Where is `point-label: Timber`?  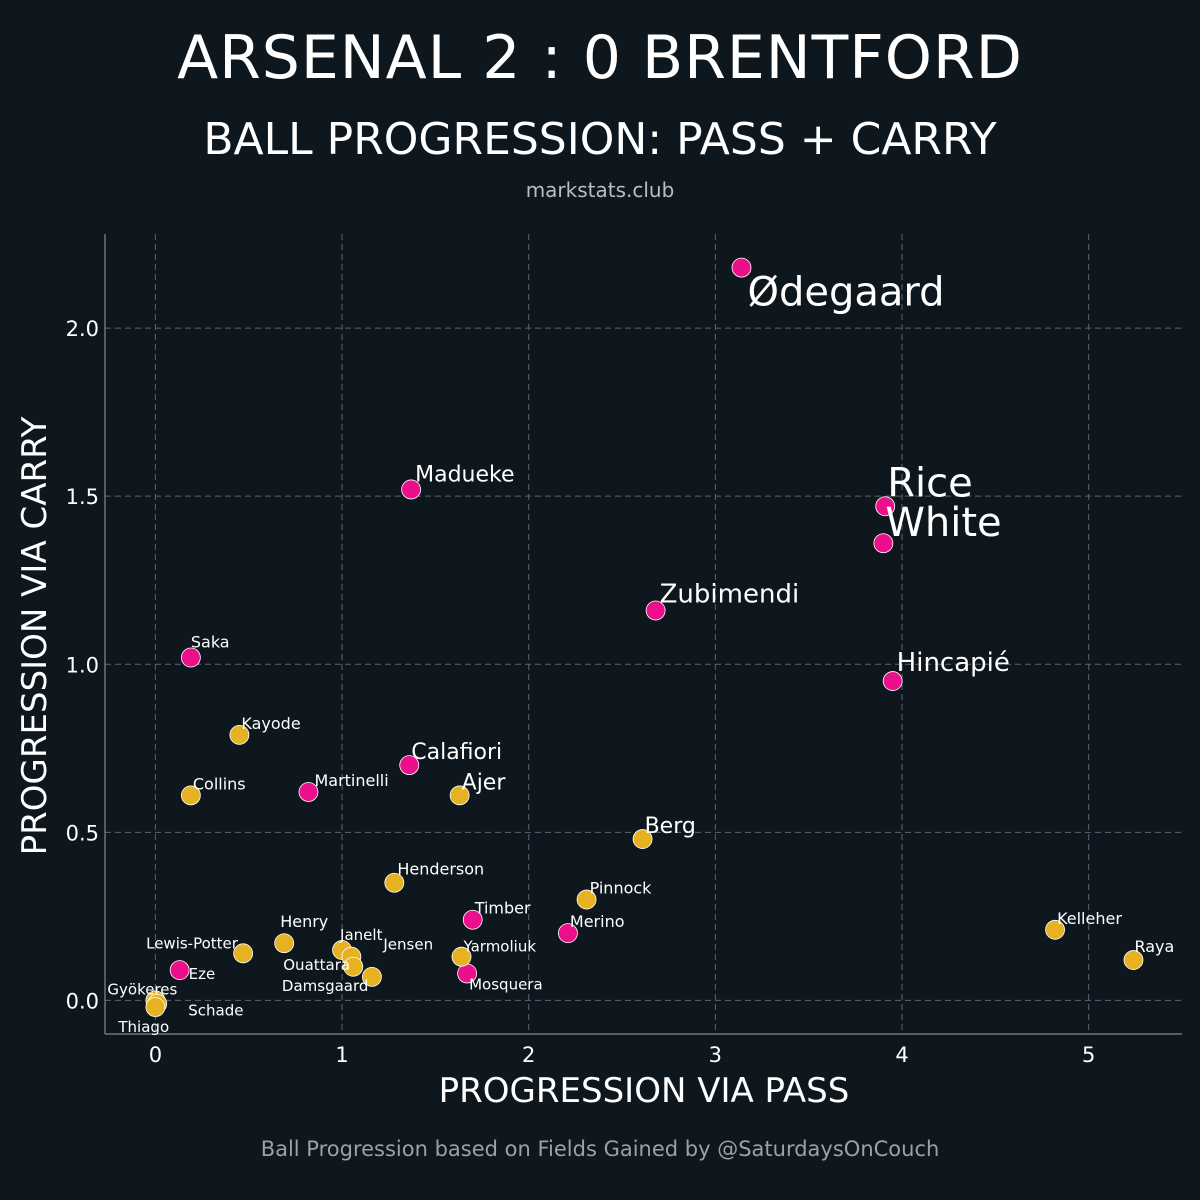
point-label: Timber is located at coordinates (502, 908).